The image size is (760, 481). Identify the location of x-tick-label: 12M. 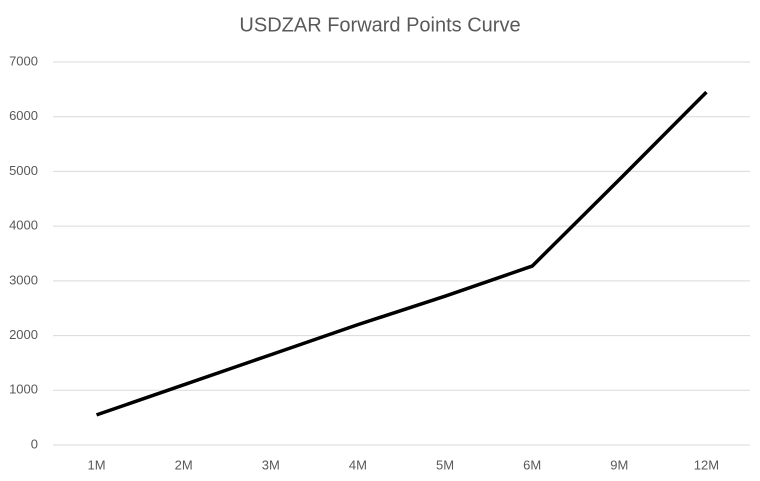
(706, 464).